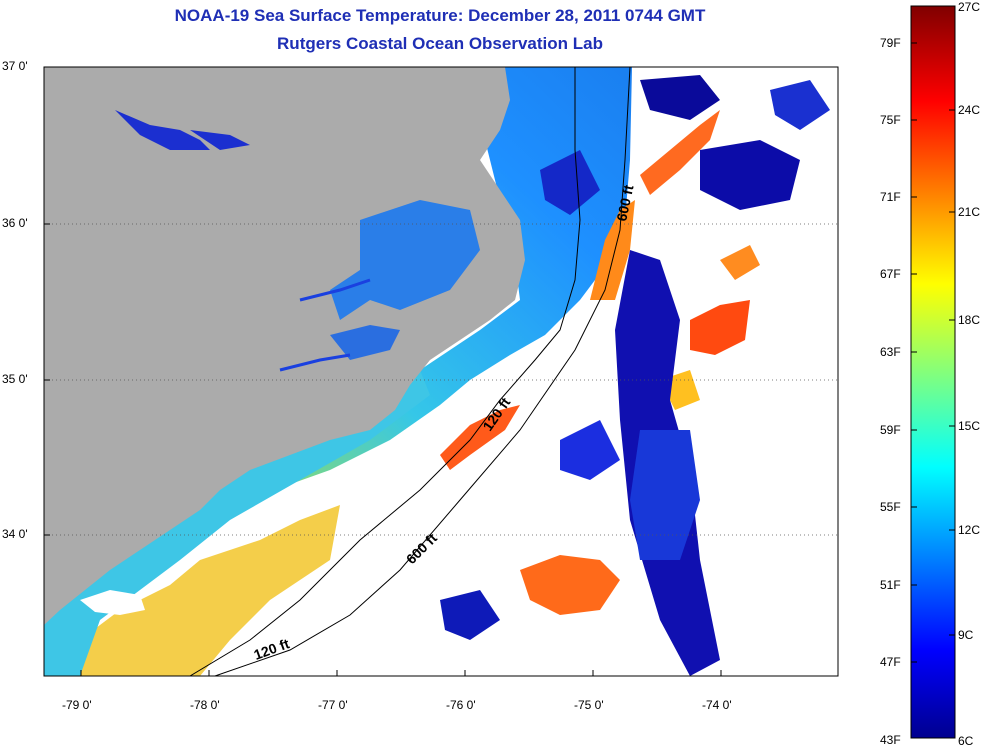 Image resolution: width=984 pixels, height=754 pixels. What do you see at coordinates (15, 223) in the screenshot?
I see `y-tick-label: 36 0'` at bounding box center [15, 223].